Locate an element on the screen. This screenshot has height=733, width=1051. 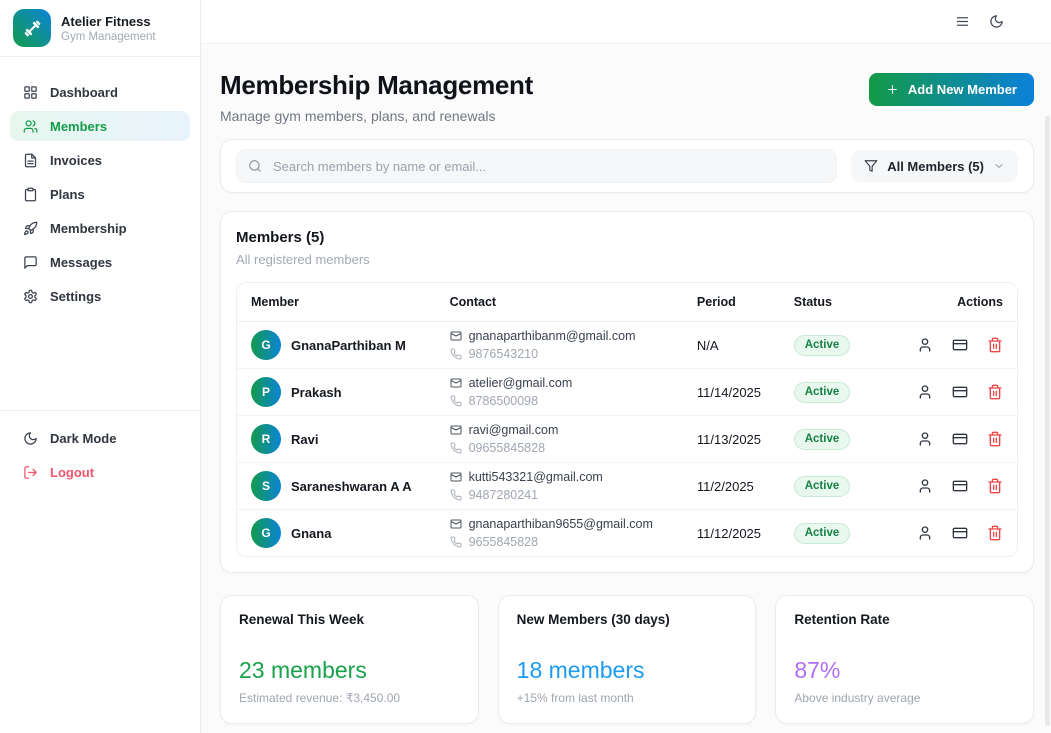
member-period: 11/12/2025 is located at coordinates (729, 533).